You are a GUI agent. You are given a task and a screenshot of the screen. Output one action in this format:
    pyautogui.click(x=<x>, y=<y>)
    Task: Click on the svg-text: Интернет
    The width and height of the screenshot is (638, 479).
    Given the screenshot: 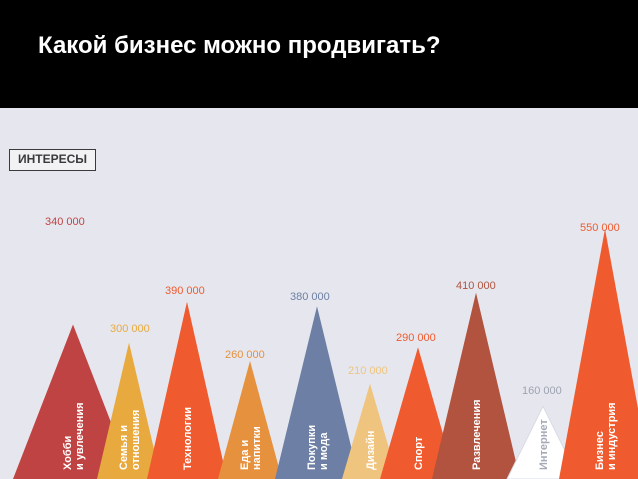 What is the action you would take?
    pyautogui.click(x=544, y=444)
    